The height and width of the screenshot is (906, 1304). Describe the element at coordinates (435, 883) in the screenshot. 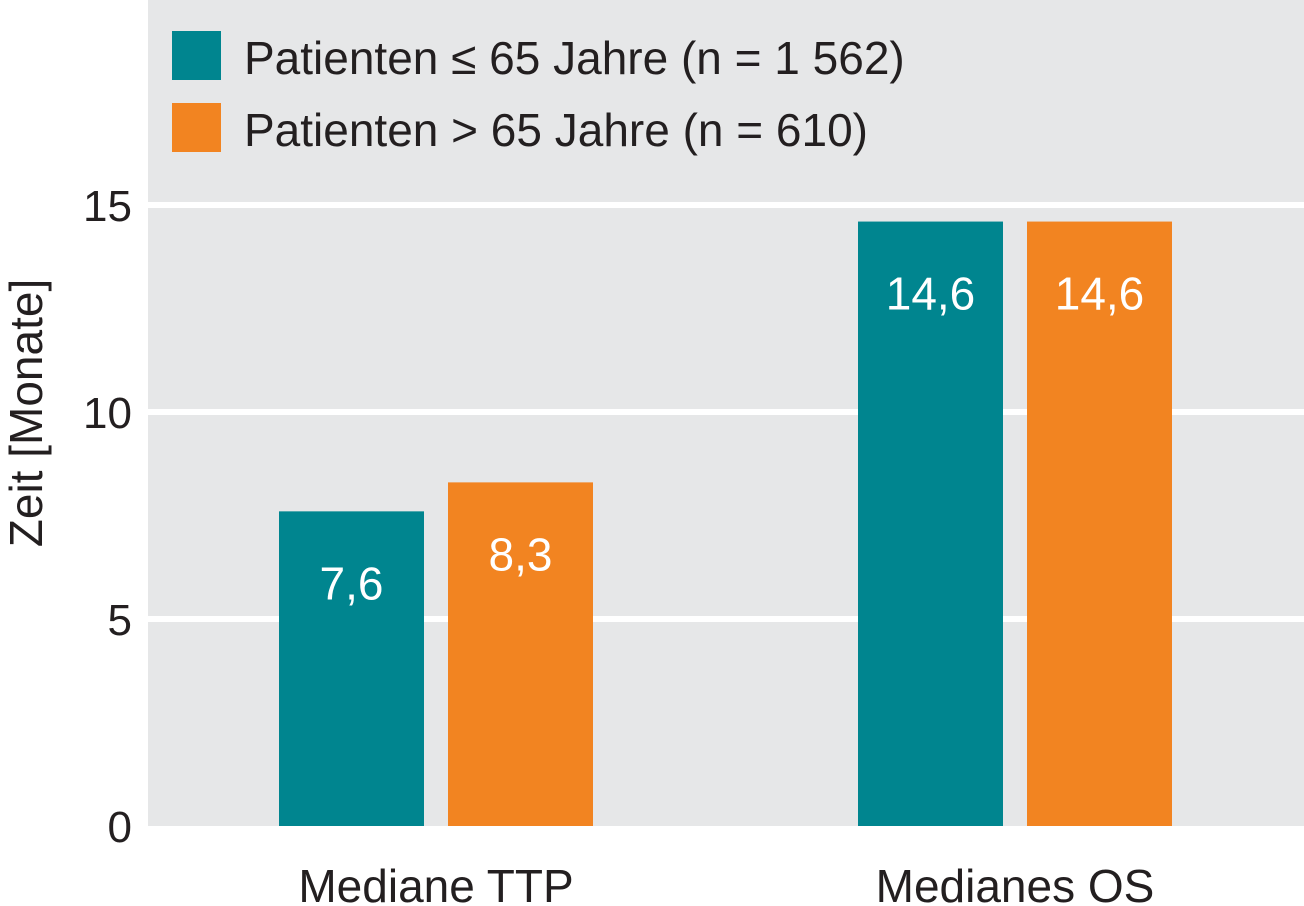

I see `x-category-label: Mediane TTP` at that location.